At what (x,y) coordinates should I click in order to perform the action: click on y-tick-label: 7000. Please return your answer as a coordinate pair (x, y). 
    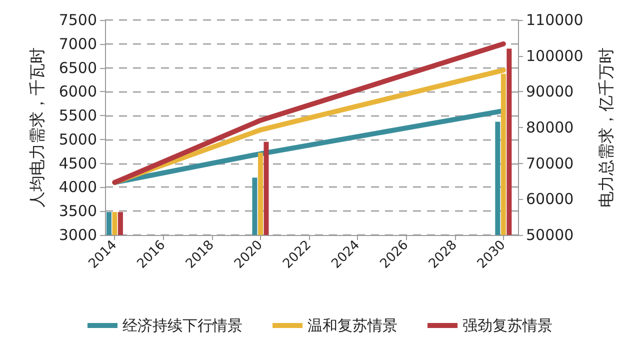
    Looking at the image, I should click on (77, 43).